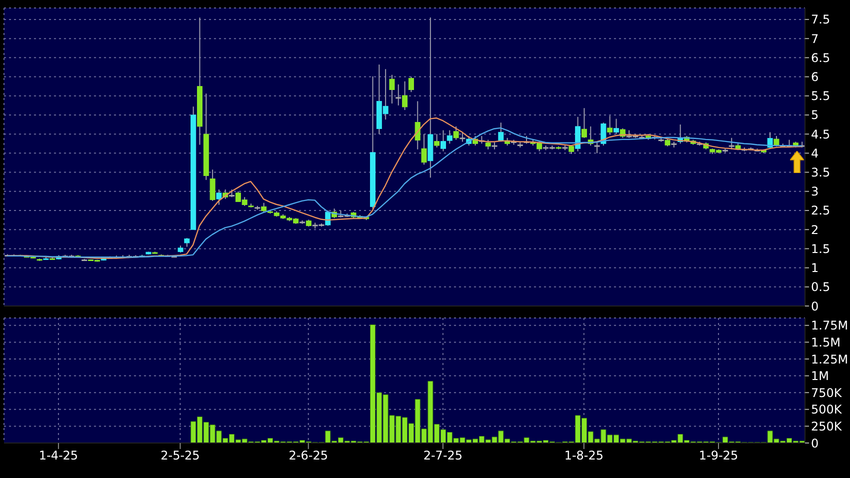 The height and width of the screenshot is (478, 850). I want to click on y-tick-label: 1.5M, so click(825, 342).